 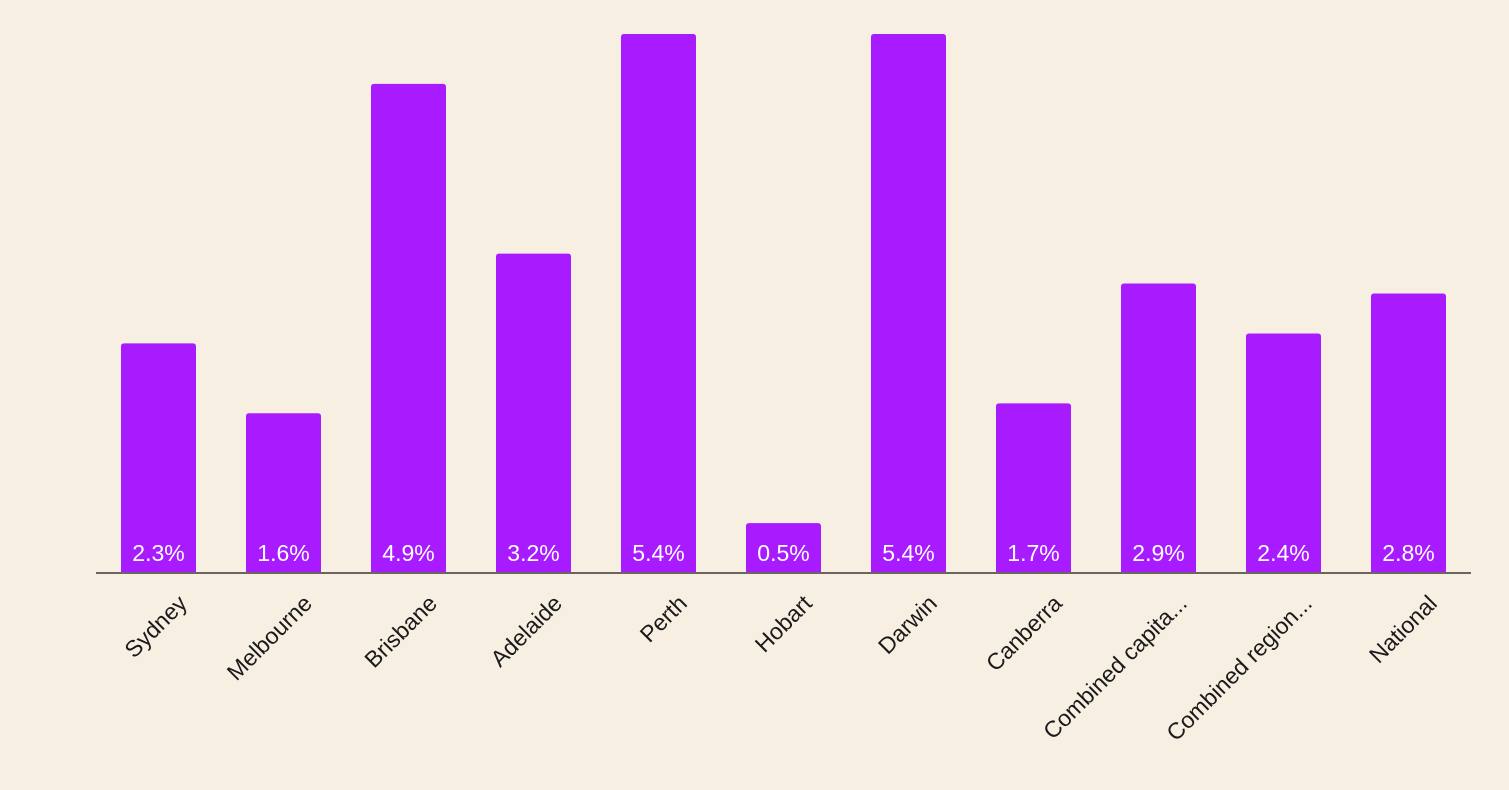 What do you see at coordinates (400, 631) in the screenshot?
I see `category-label: Brisbane` at bounding box center [400, 631].